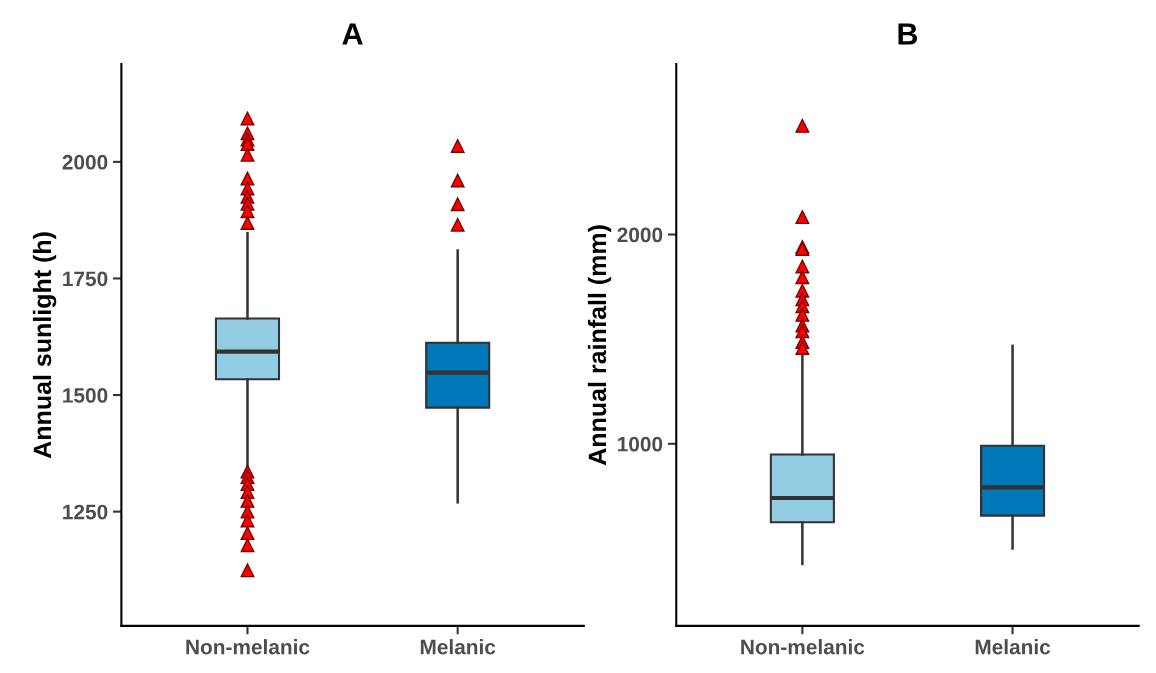 The image size is (1156, 673). I want to click on y-tick-label: 1500, so click(85, 395).